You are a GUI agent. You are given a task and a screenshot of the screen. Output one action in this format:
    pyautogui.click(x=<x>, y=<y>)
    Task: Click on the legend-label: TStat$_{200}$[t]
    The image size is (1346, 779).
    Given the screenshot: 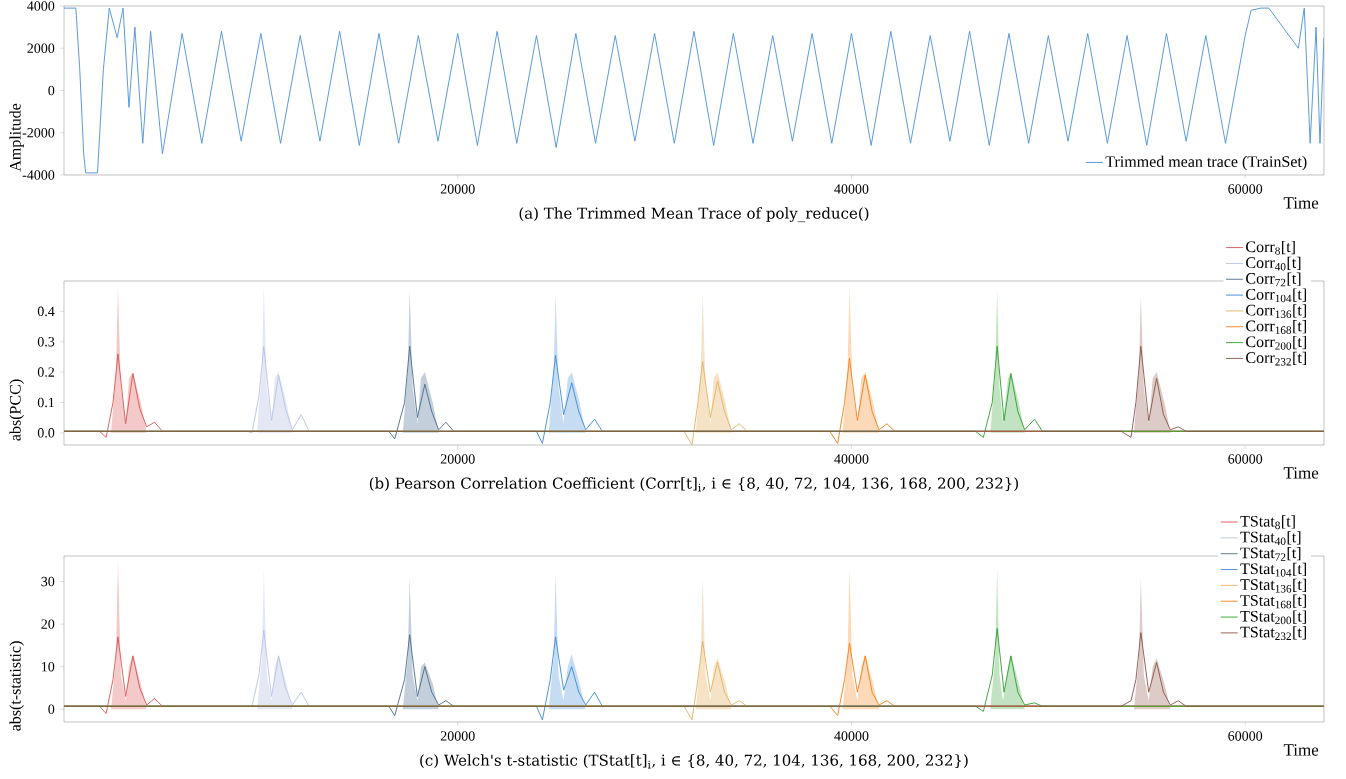 What is the action you would take?
    pyautogui.click(x=1273, y=617)
    